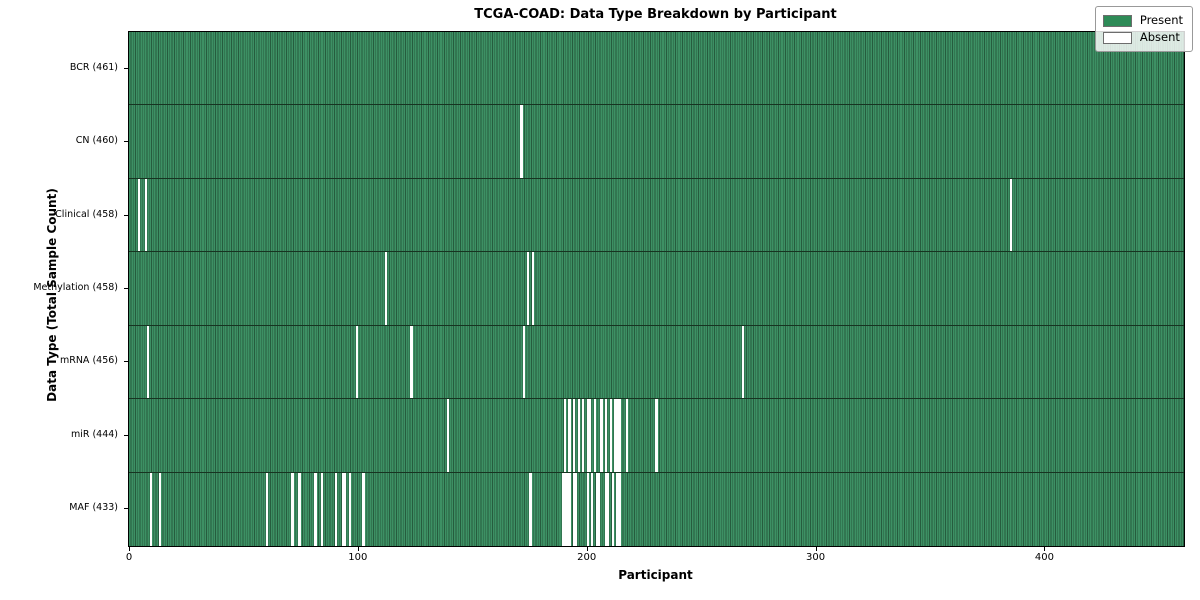  Describe the element at coordinates (816, 557) in the screenshot. I see `x-tick-label: 300` at that location.